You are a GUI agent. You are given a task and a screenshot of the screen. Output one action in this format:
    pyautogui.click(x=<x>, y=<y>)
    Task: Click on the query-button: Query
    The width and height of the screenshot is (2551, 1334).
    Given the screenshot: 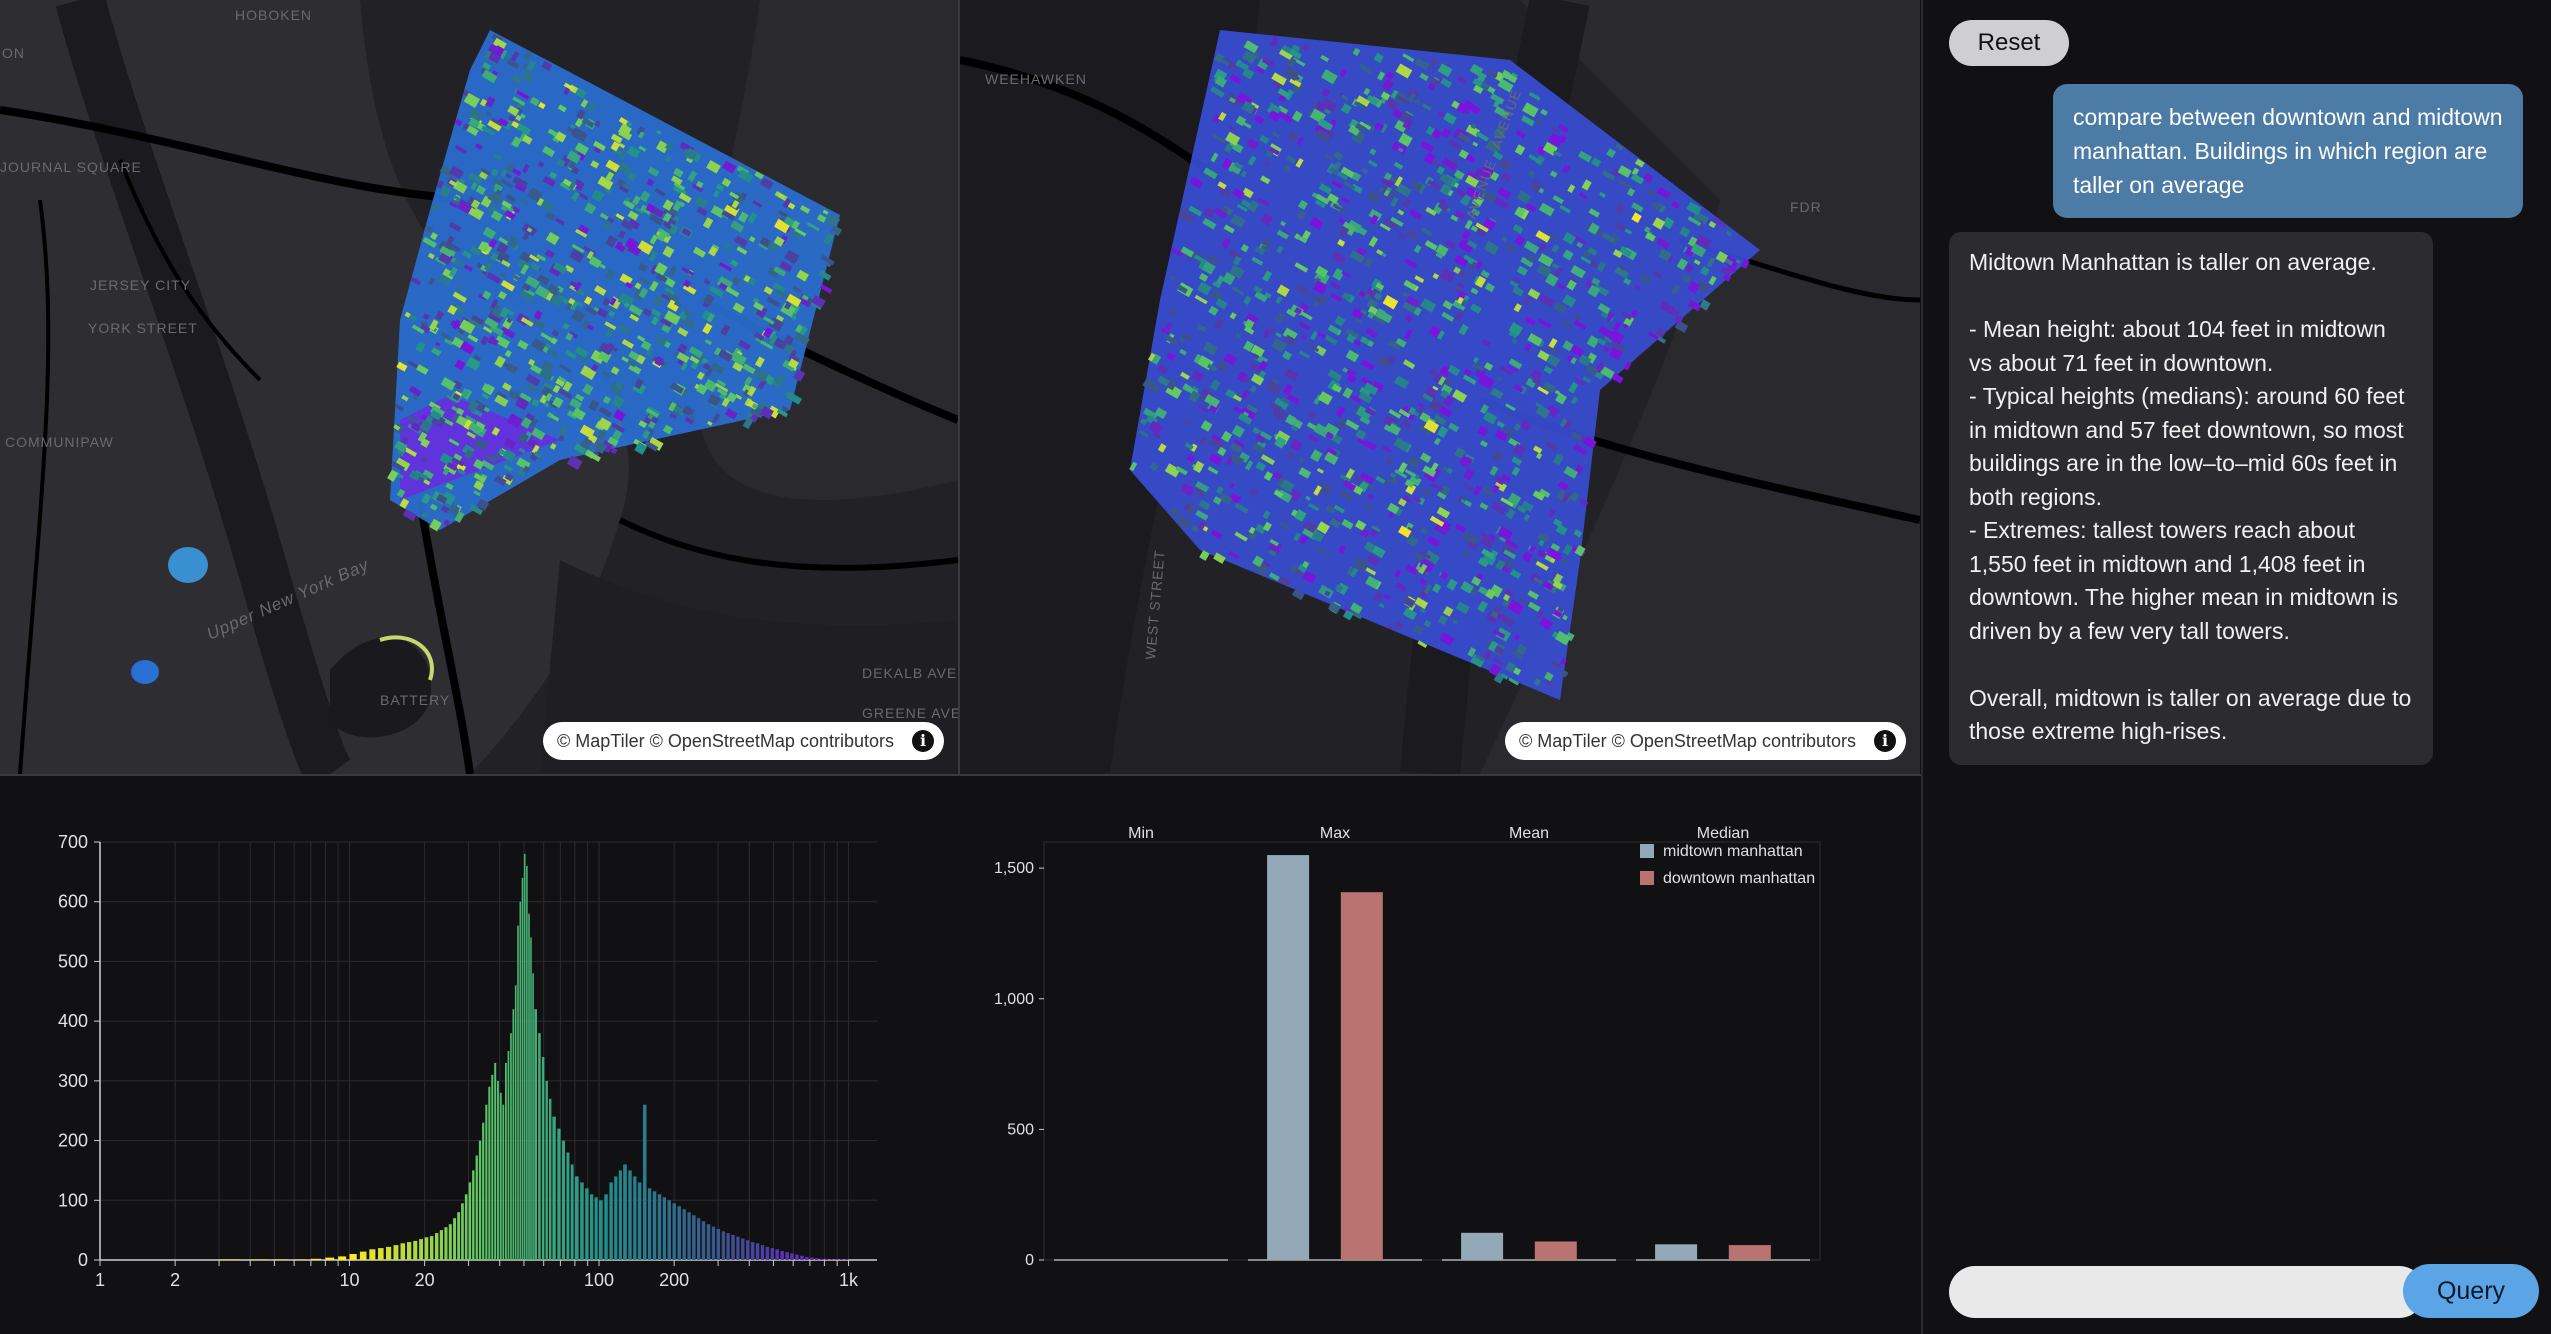 What is the action you would take?
    pyautogui.click(x=2471, y=1291)
    